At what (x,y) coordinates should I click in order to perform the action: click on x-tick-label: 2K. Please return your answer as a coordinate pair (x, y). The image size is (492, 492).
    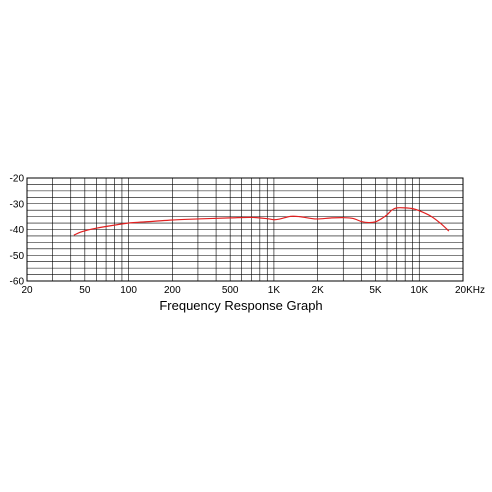
    Looking at the image, I should click on (318, 290).